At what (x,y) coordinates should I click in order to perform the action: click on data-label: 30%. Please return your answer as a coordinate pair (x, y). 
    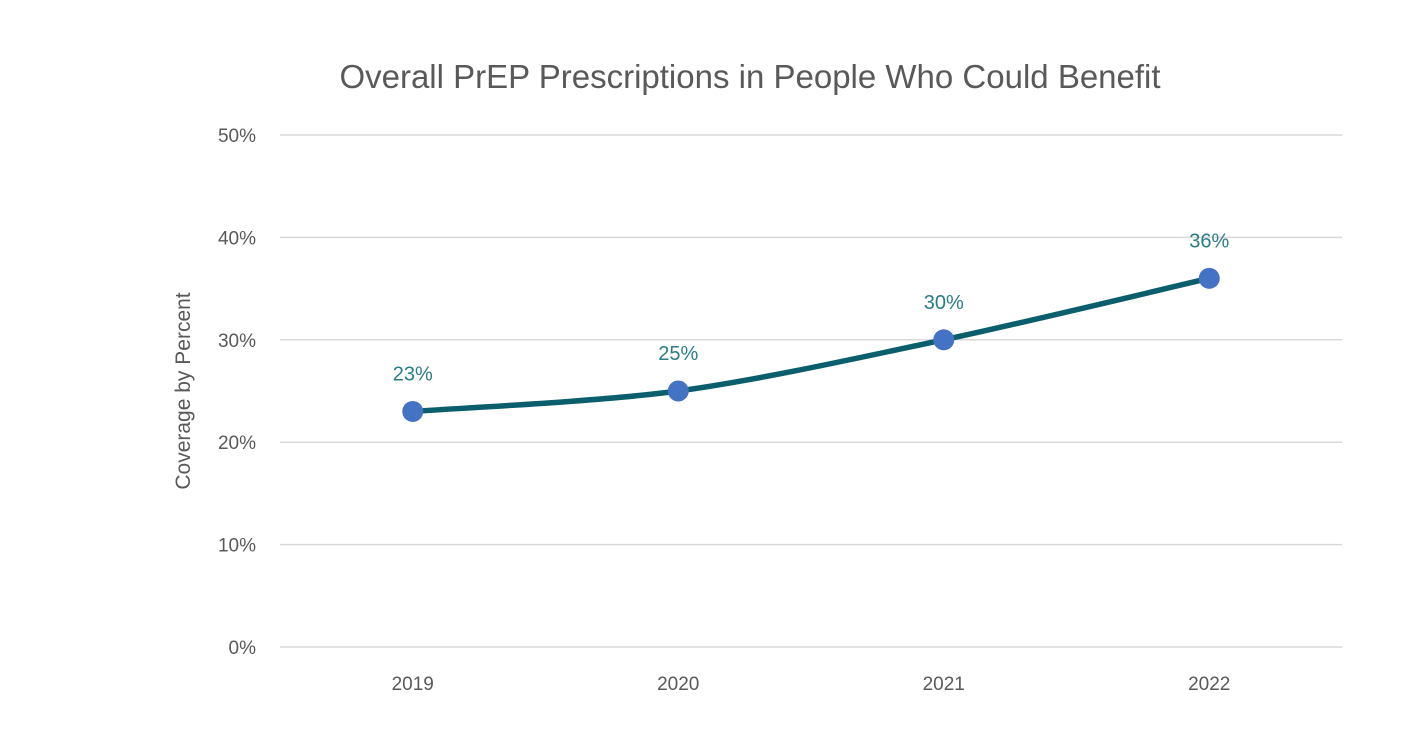
    Looking at the image, I should click on (944, 303).